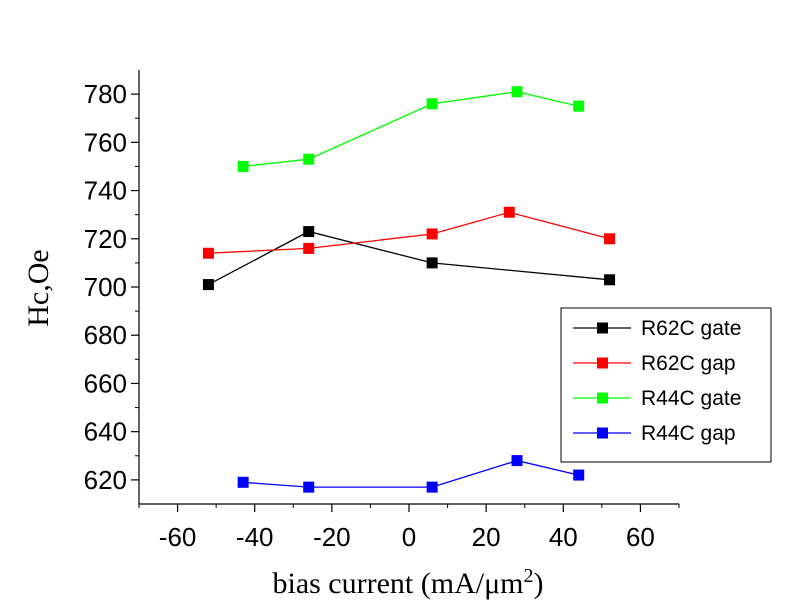 This screenshot has width=790, height=605. I want to click on legend-box, so click(666, 385).